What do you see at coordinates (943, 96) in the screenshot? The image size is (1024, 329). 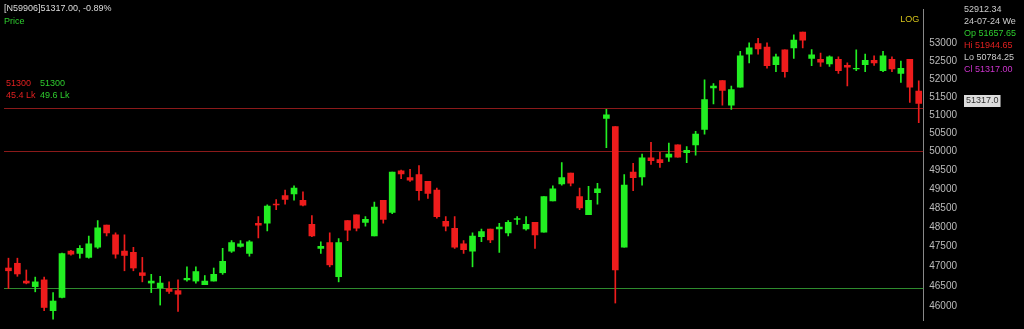 I see `y-tick-label: 51500` at bounding box center [943, 96].